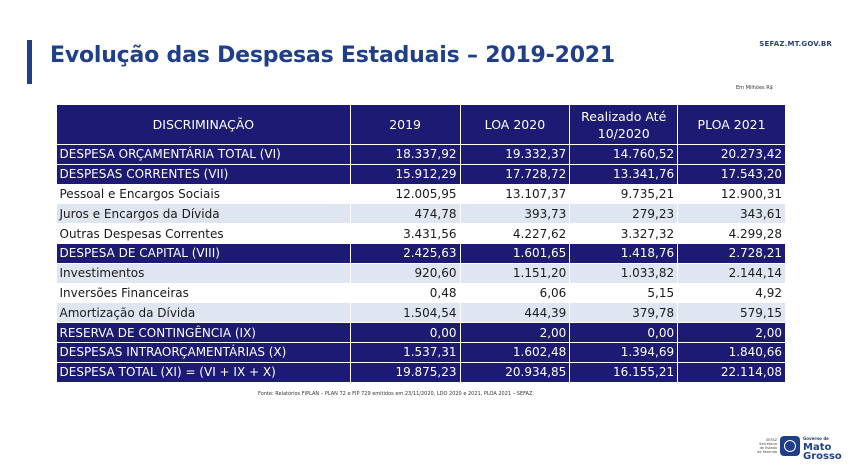 The image size is (850, 475). What do you see at coordinates (731, 194) in the screenshot?
I see `row-value: 12.900,31` at bounding box center [731, 194].